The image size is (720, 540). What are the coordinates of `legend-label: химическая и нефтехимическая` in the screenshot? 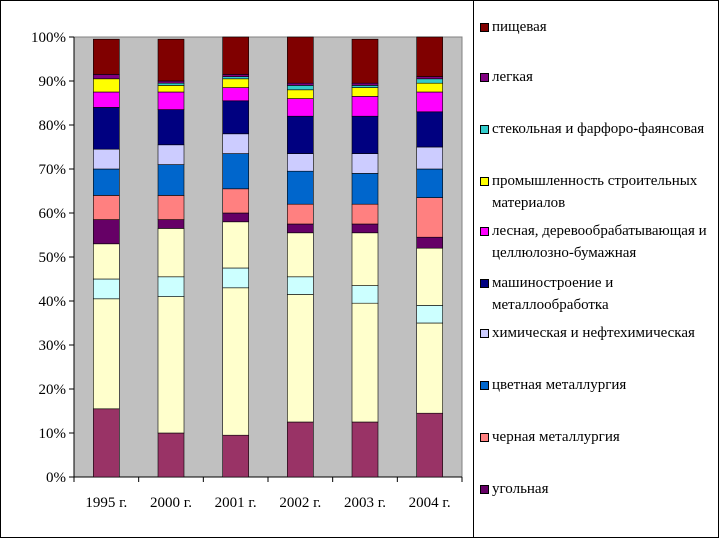 It's located at (593, 333).